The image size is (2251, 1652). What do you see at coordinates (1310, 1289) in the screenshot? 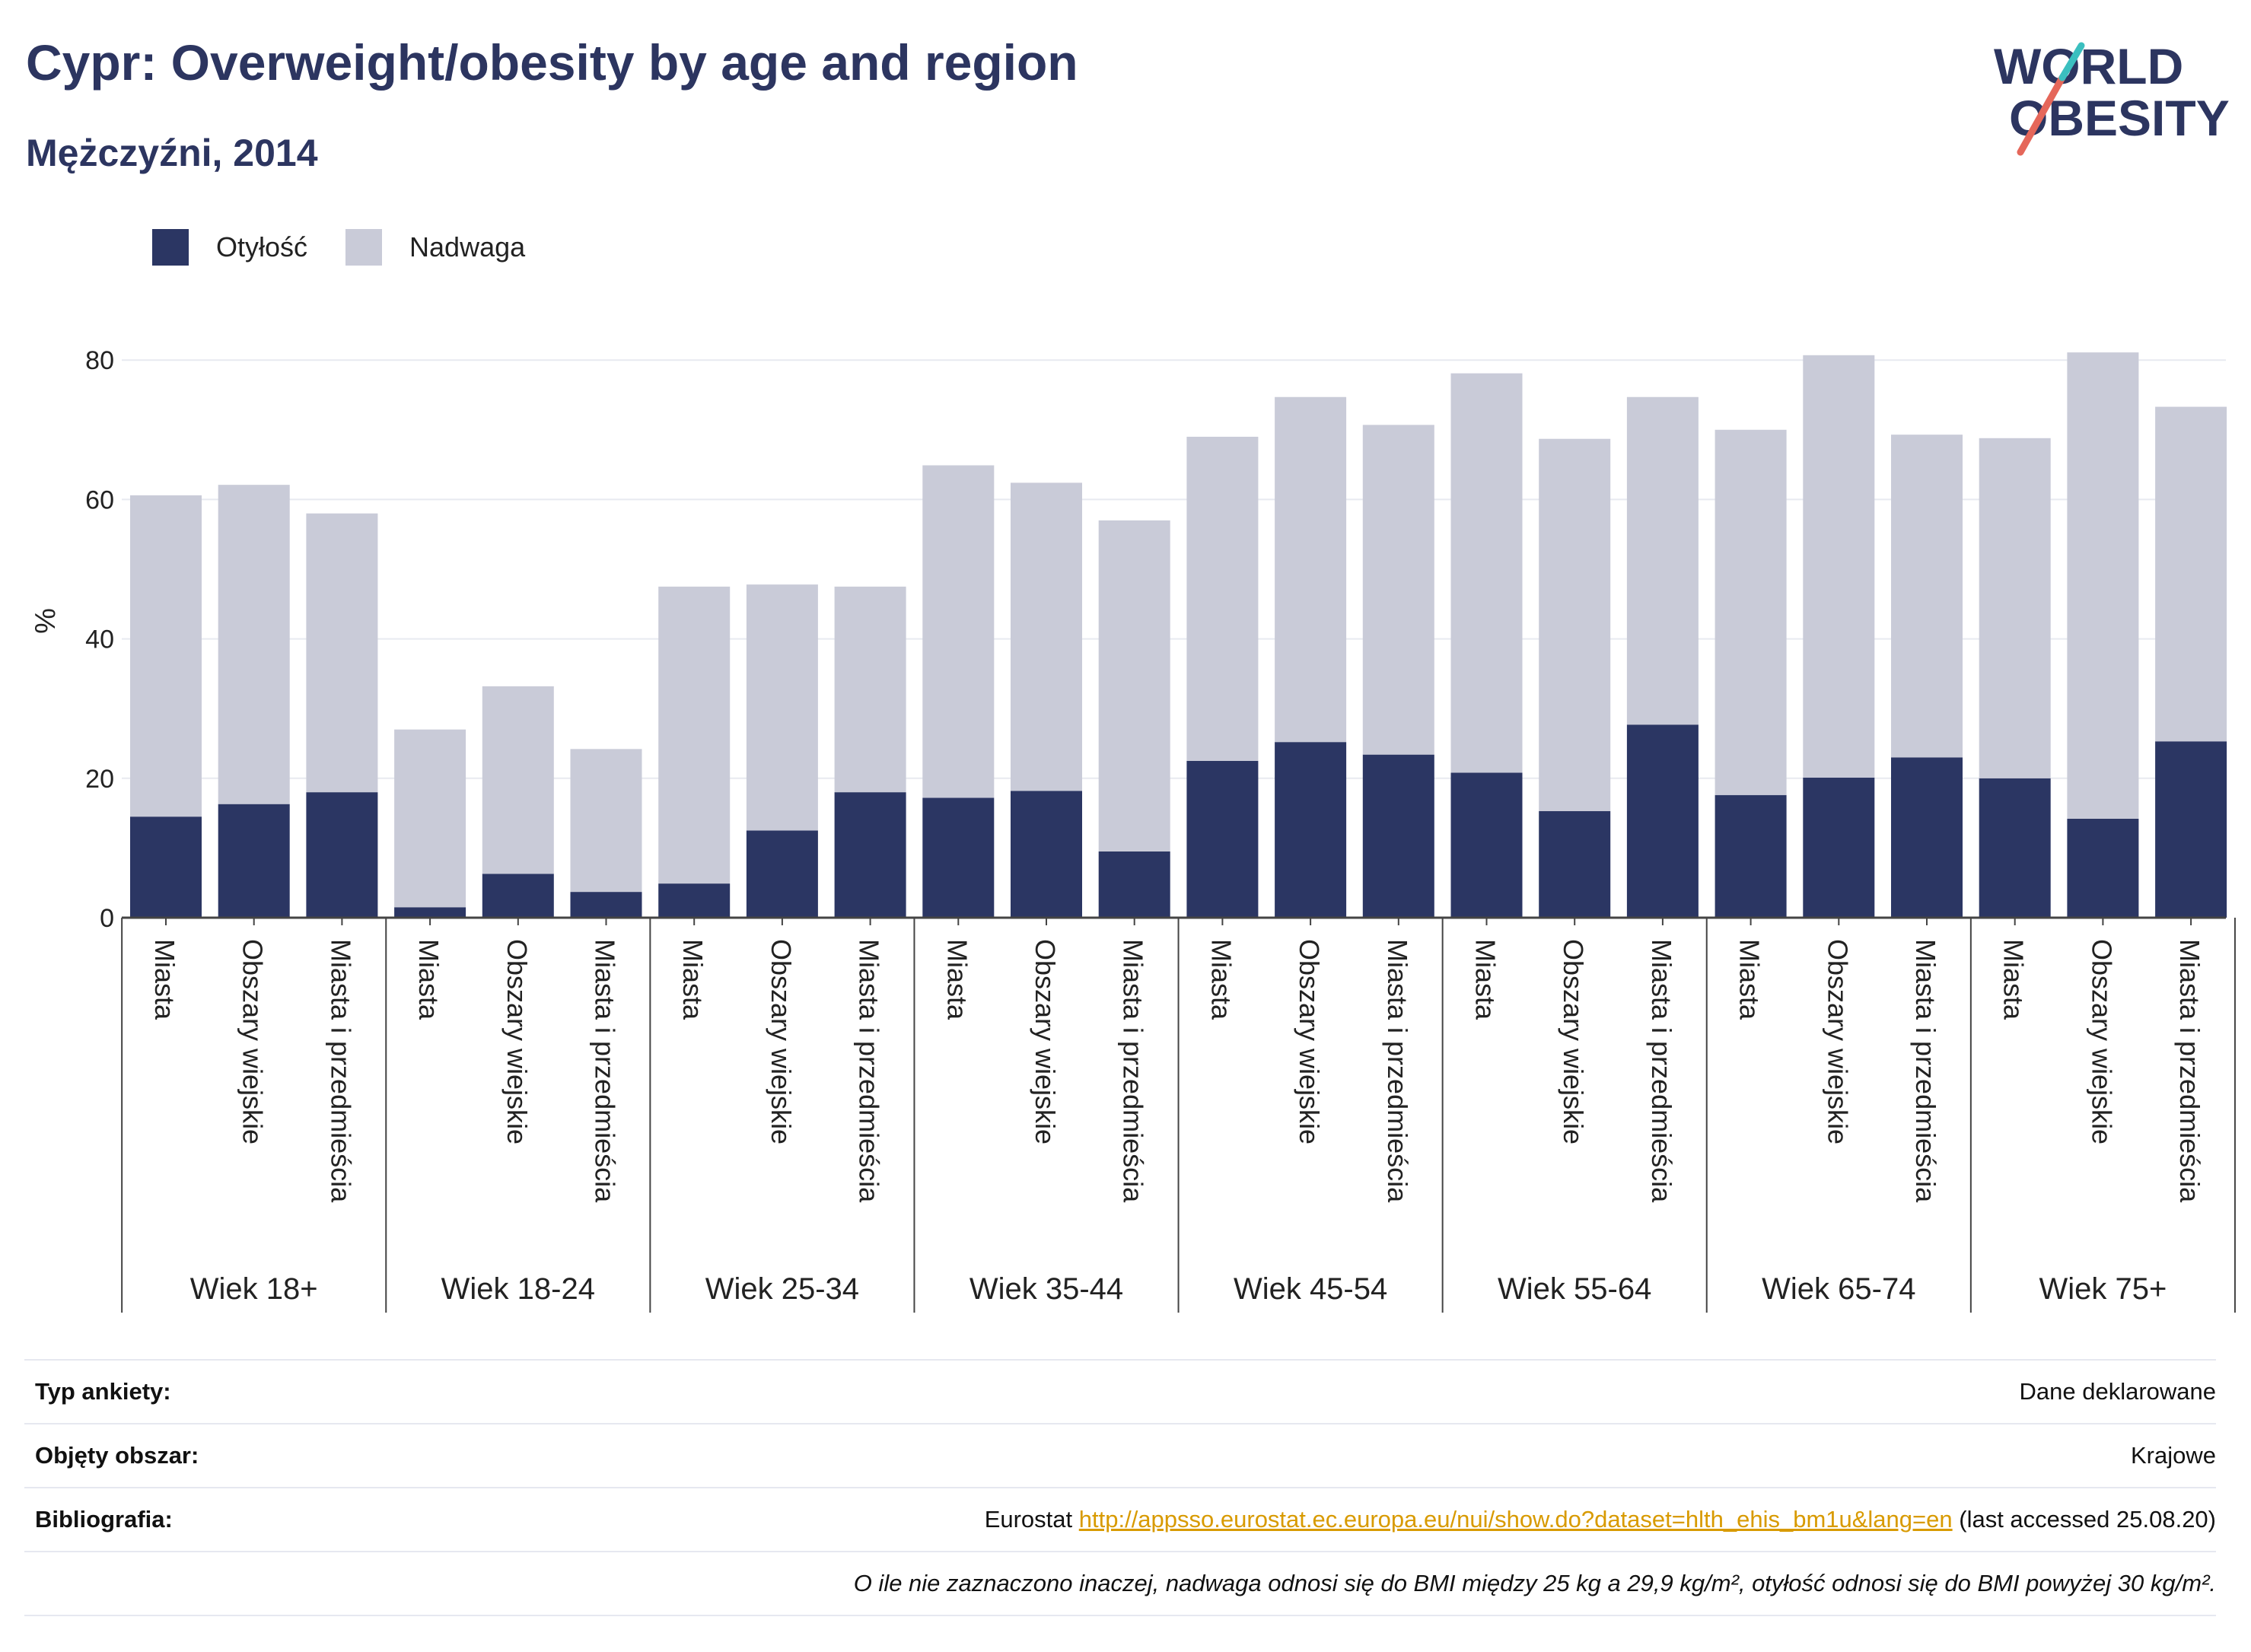
I see `x-group-label: Wiek 45-54` at bounding box center [1310, 1289].